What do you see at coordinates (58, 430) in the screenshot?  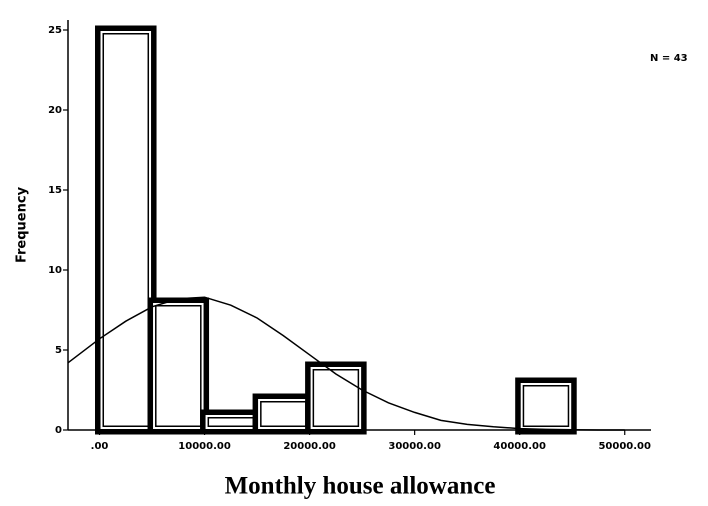 I see `y-tick-label: 0` at bounding box center [58, 430].